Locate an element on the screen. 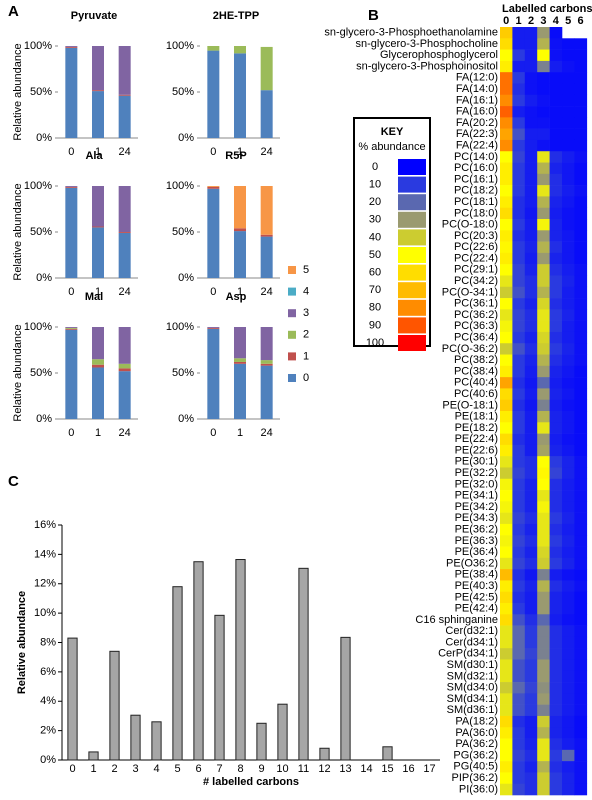 This screenshot has width=592, height=800. row-label: SM(d36:1) is located at coordinates (472, 710).